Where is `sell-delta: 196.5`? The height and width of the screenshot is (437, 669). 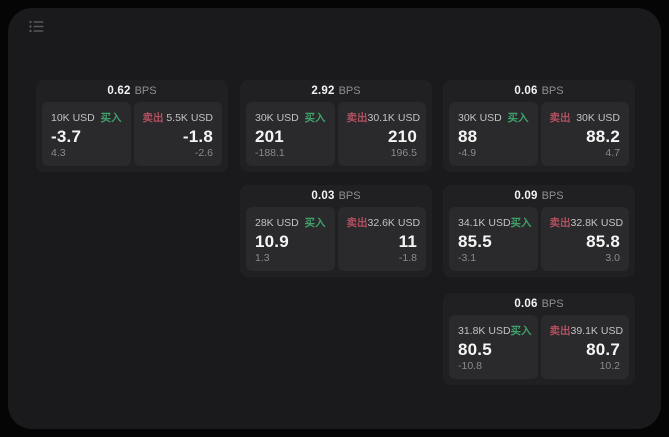 sell-delta: 196.5 is located at coordinates (403, 153).